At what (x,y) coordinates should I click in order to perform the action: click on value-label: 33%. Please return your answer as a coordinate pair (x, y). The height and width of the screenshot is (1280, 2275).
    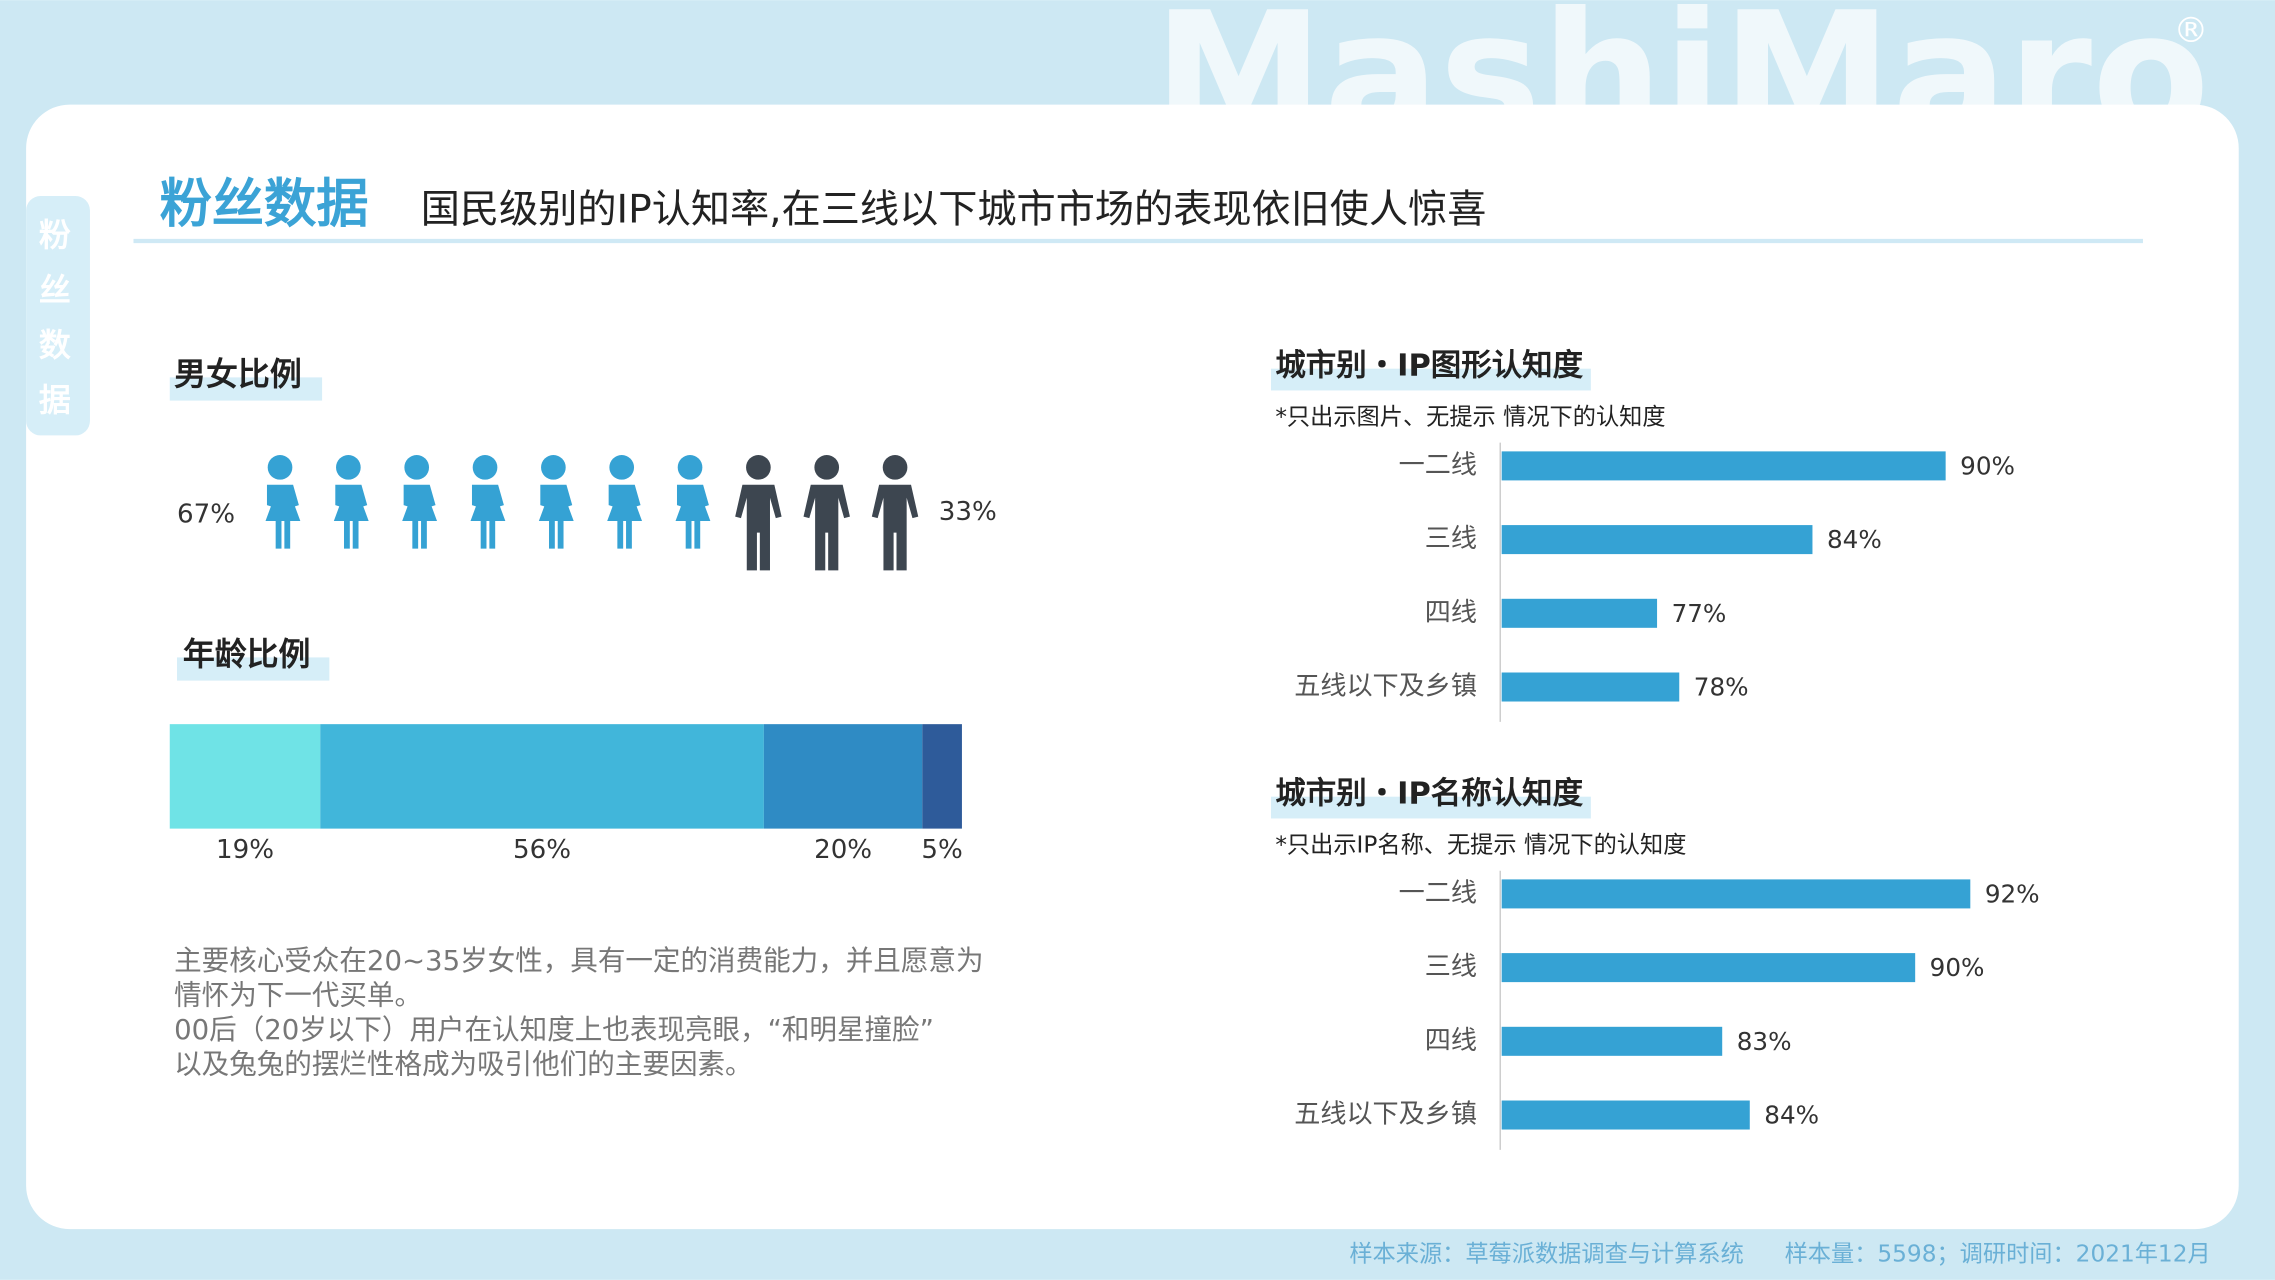
    Looking at the image, I should click on (968, 512).